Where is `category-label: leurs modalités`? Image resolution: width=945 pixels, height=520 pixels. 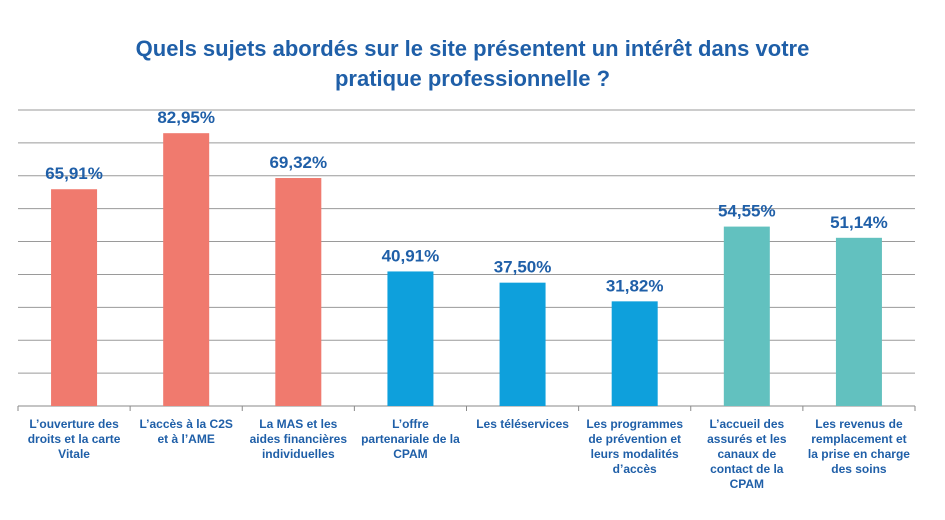 category-label: leurs modalités is located at coordinates (635, 454).